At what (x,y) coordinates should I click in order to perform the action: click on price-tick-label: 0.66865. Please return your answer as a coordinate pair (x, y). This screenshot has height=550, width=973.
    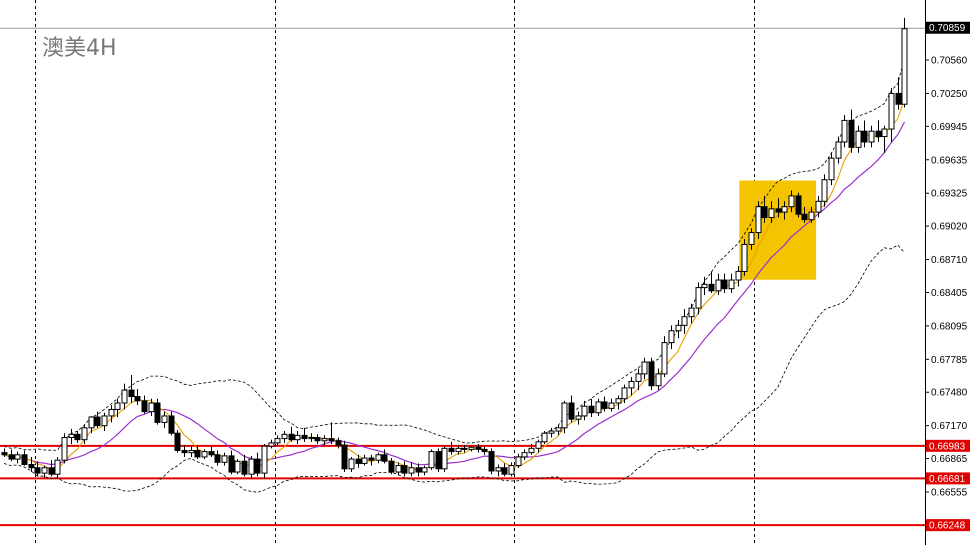
    Looking at the image, I should click on (949, 459).